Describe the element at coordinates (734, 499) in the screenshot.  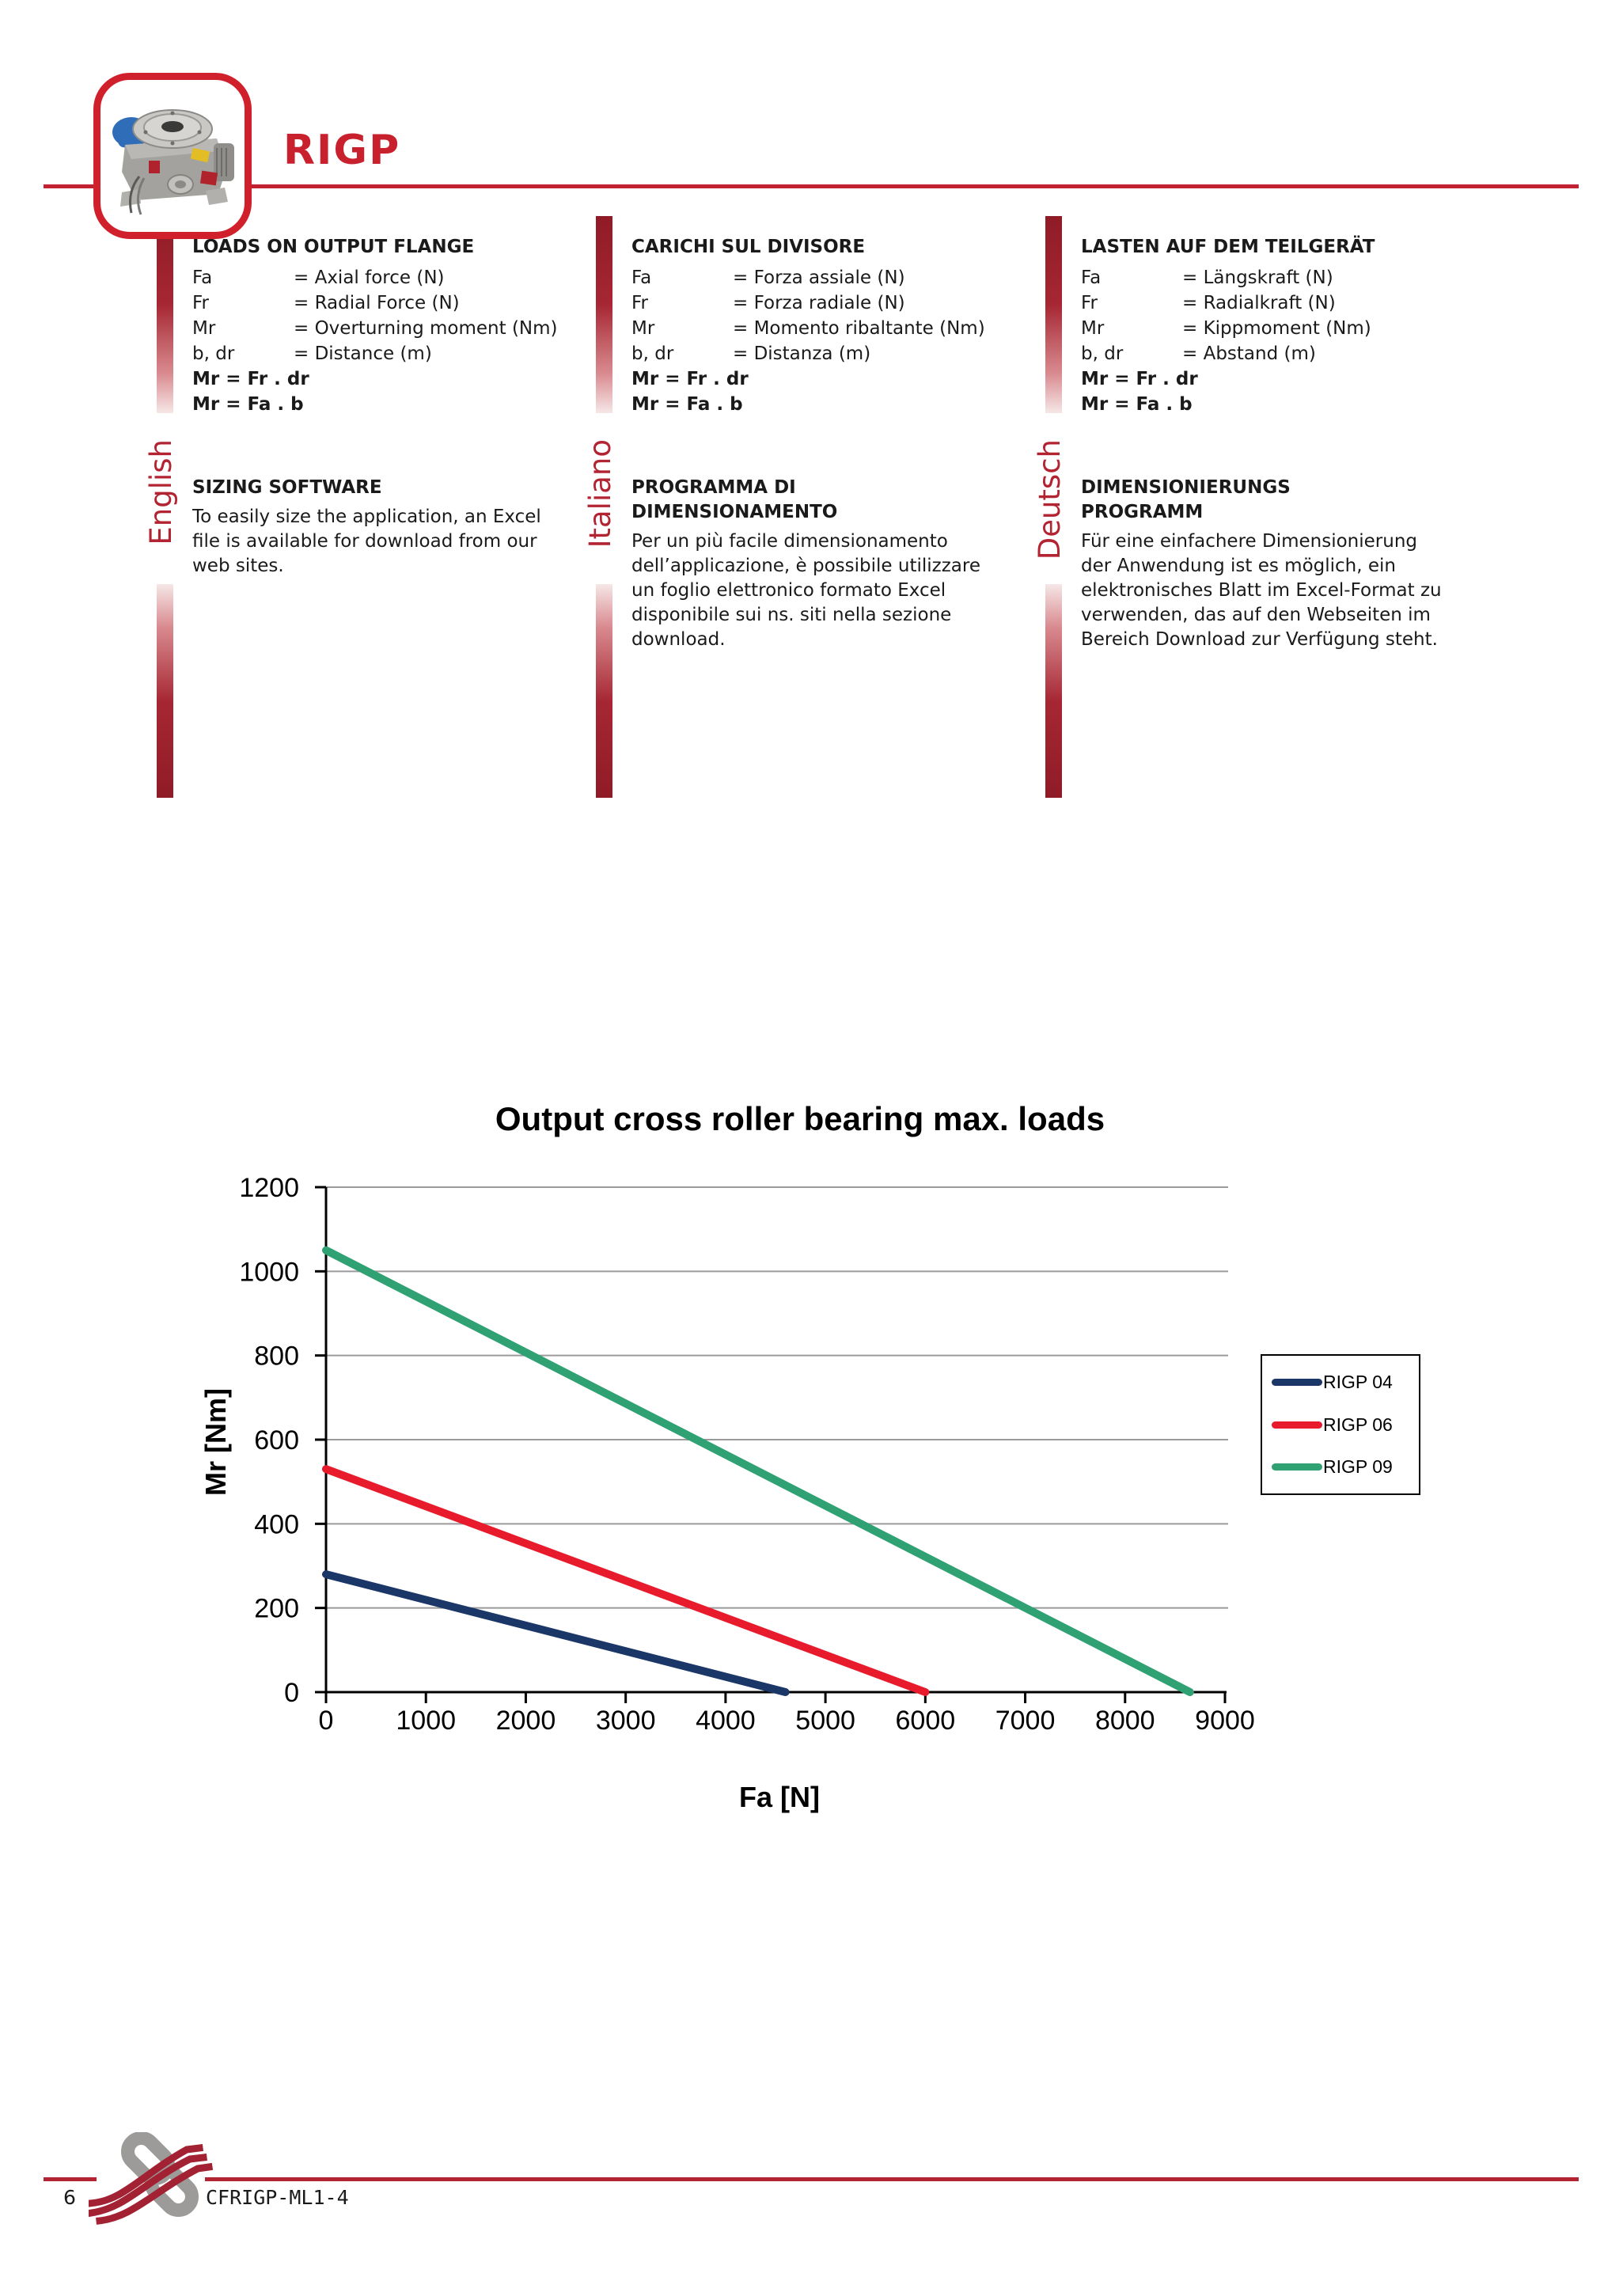
I see `software-heading: PROGRAMMA DI DIMENSIONAMENTO` at that location.